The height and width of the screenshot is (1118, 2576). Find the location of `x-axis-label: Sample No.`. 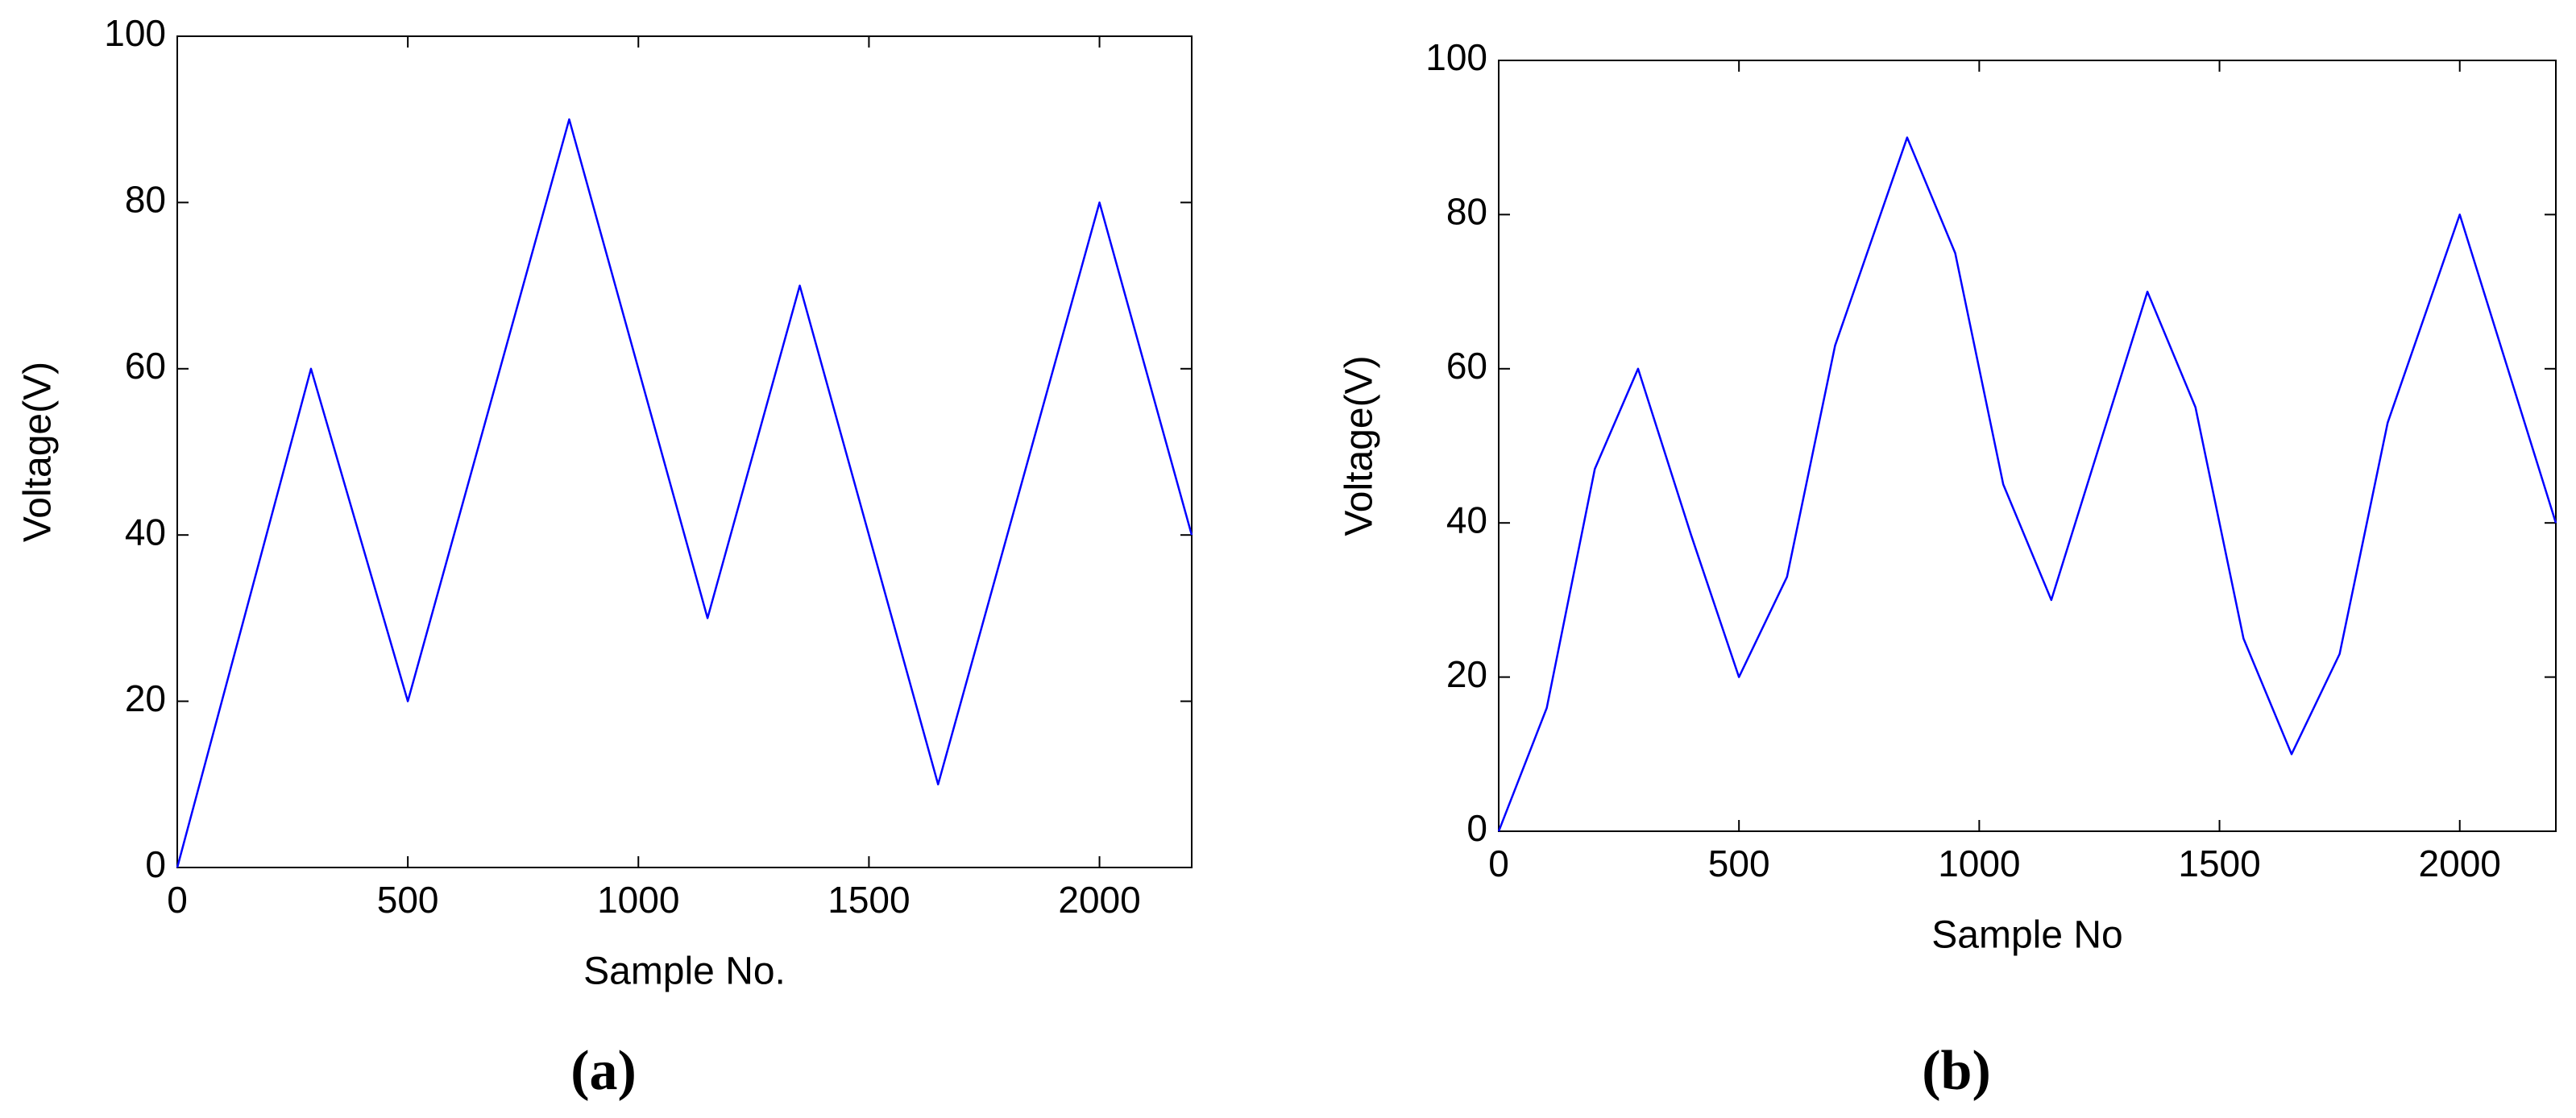

x-axis-label: Sample No. is located at coordinates (684, 971).